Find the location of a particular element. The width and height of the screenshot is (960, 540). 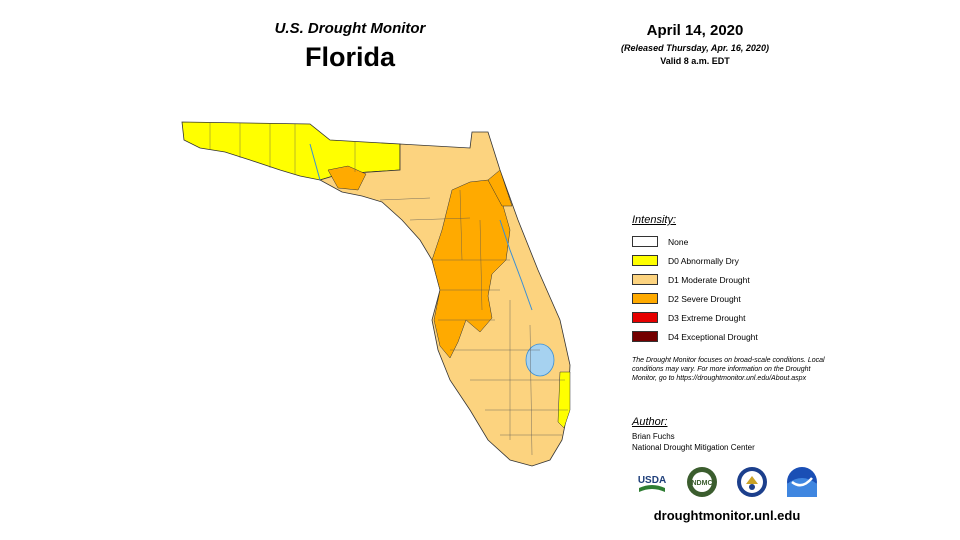

legend-swatch-d0 is located at coordinates (645, 260).